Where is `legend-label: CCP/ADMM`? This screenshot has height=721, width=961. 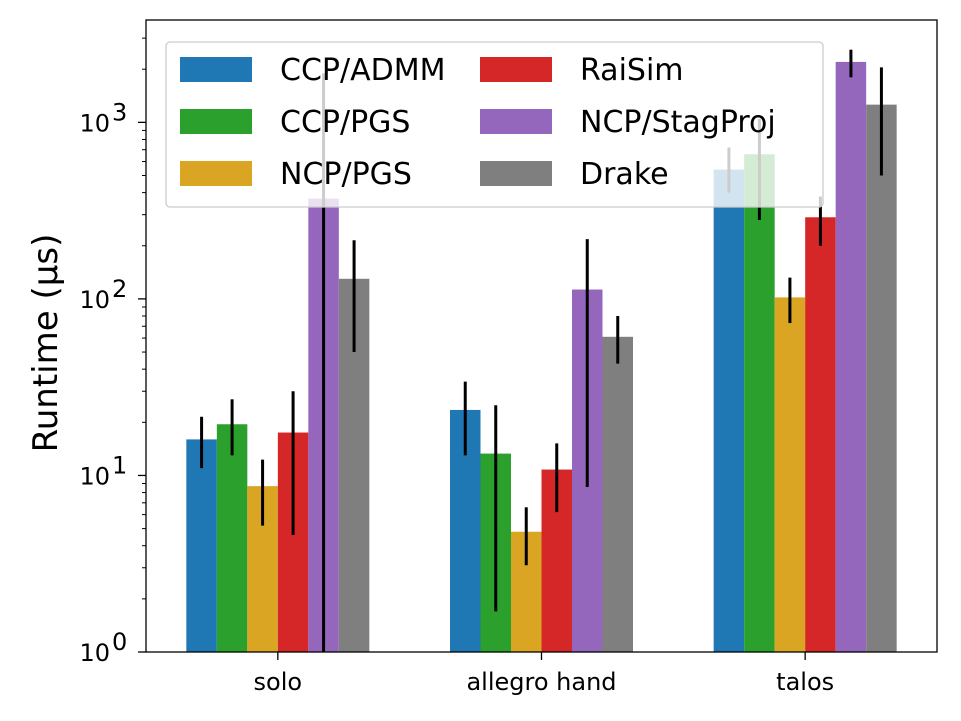
legend-label: CCP/ADMM is located at coordinates (362, 70).